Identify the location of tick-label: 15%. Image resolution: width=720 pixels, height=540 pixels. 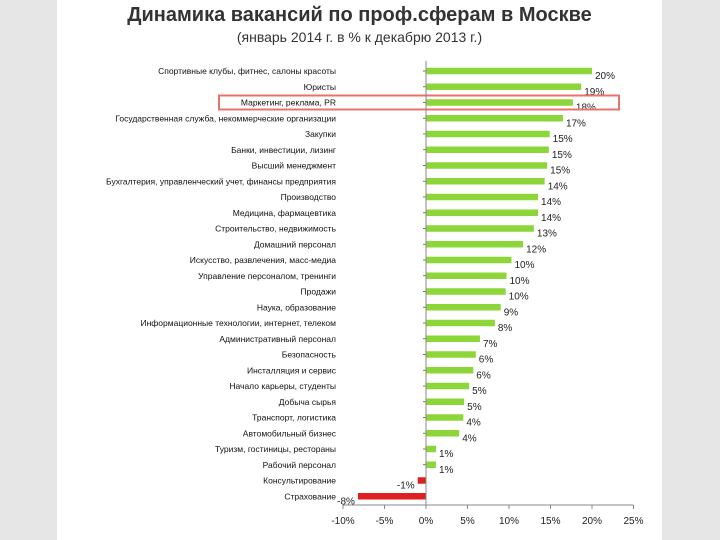
(550, 521).